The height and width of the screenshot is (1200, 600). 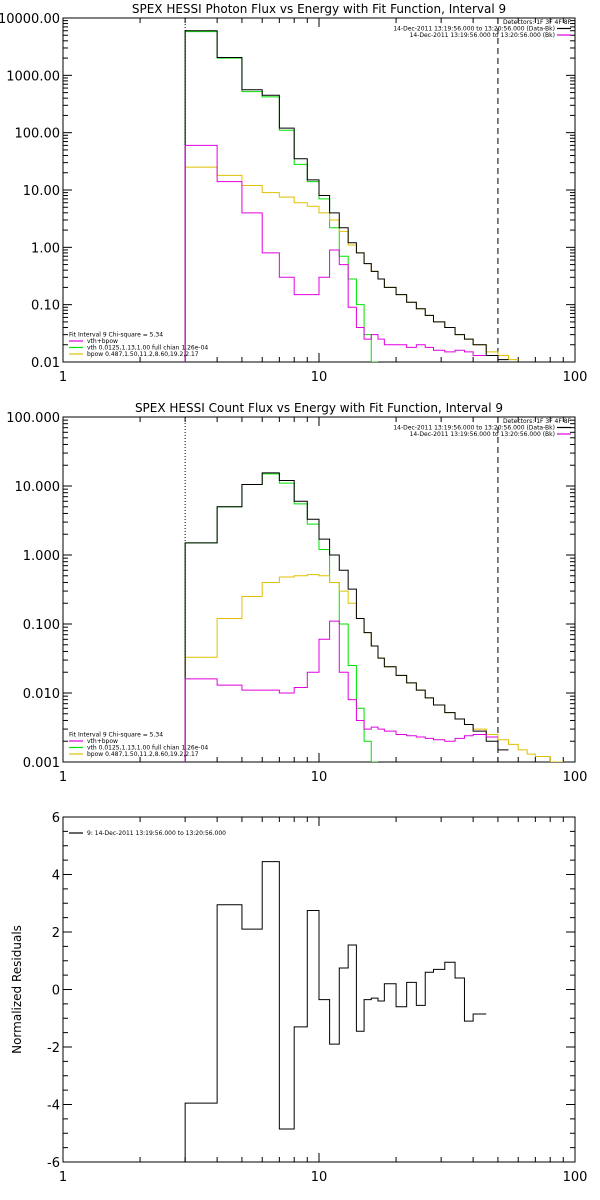 What do you see at coordinates (56, 991) in the screenshot?
I see `y-tick-label: 0` at bounding box center [56, 991].